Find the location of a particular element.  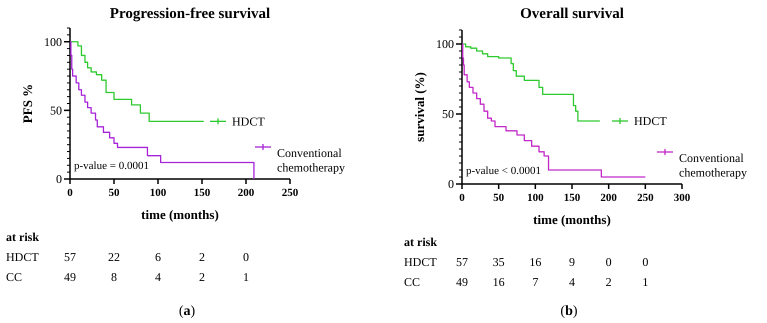

text: 8 is located at coordinates (114, 277).